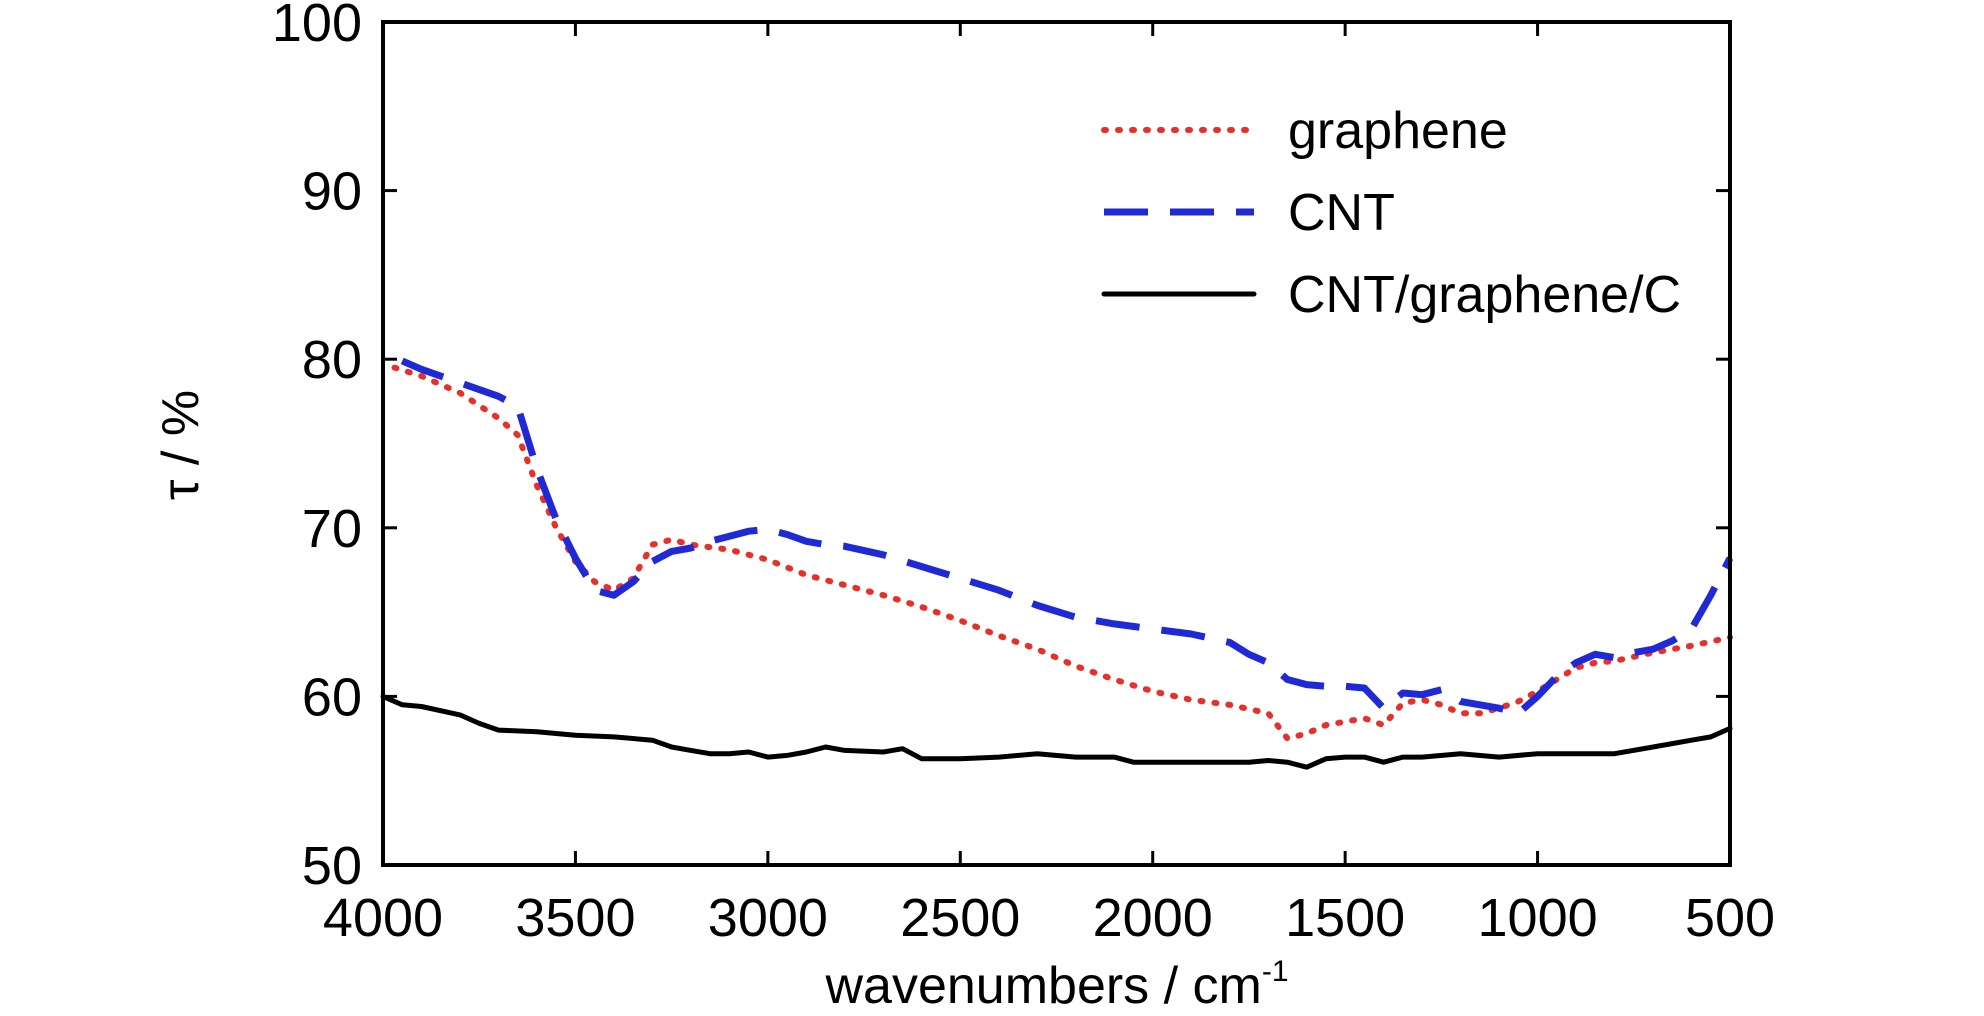  What do you see at coordinates (332, 697) in the screenshot?
I see `y-tick-label: 60` at bounding box center [332, 697].